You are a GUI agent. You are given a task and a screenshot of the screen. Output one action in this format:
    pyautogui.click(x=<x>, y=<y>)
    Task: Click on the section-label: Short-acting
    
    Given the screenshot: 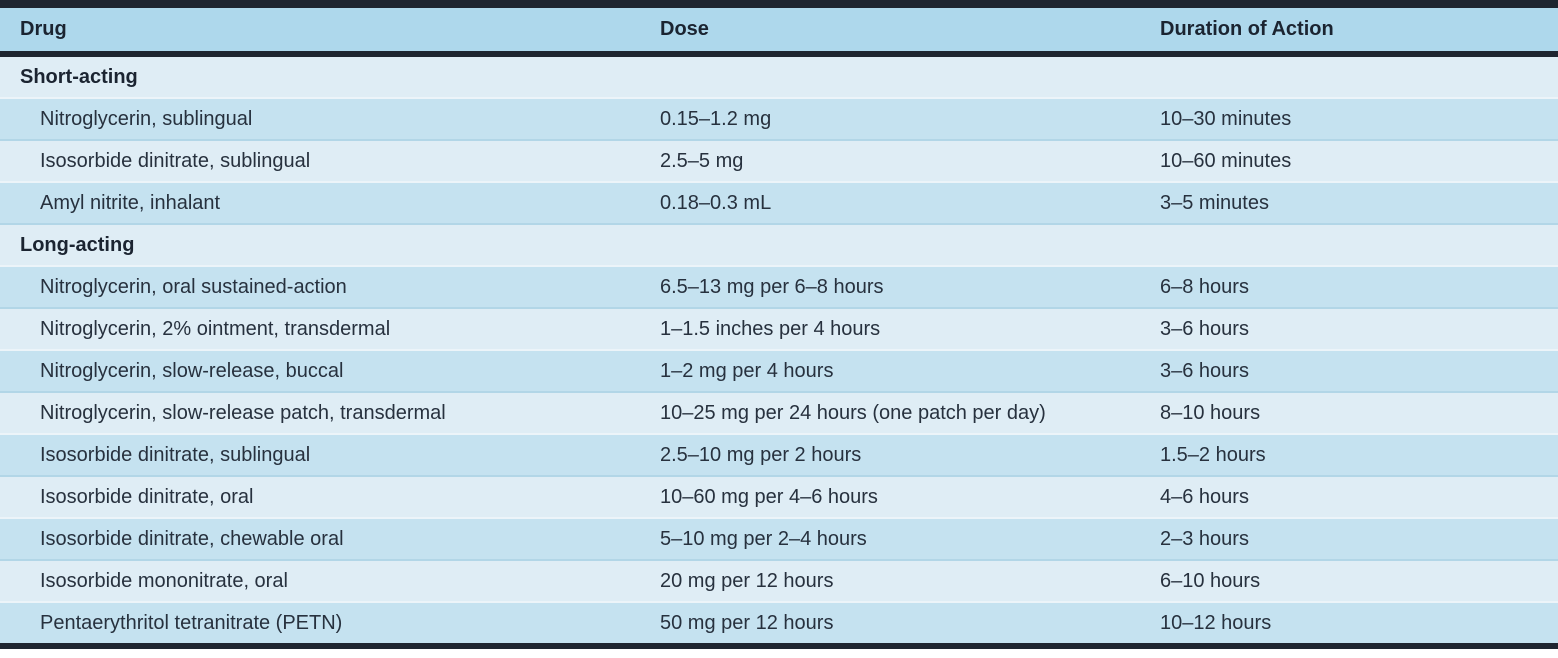 What is the action you would take?
    pyautogui.click(x=779, y=76)
    